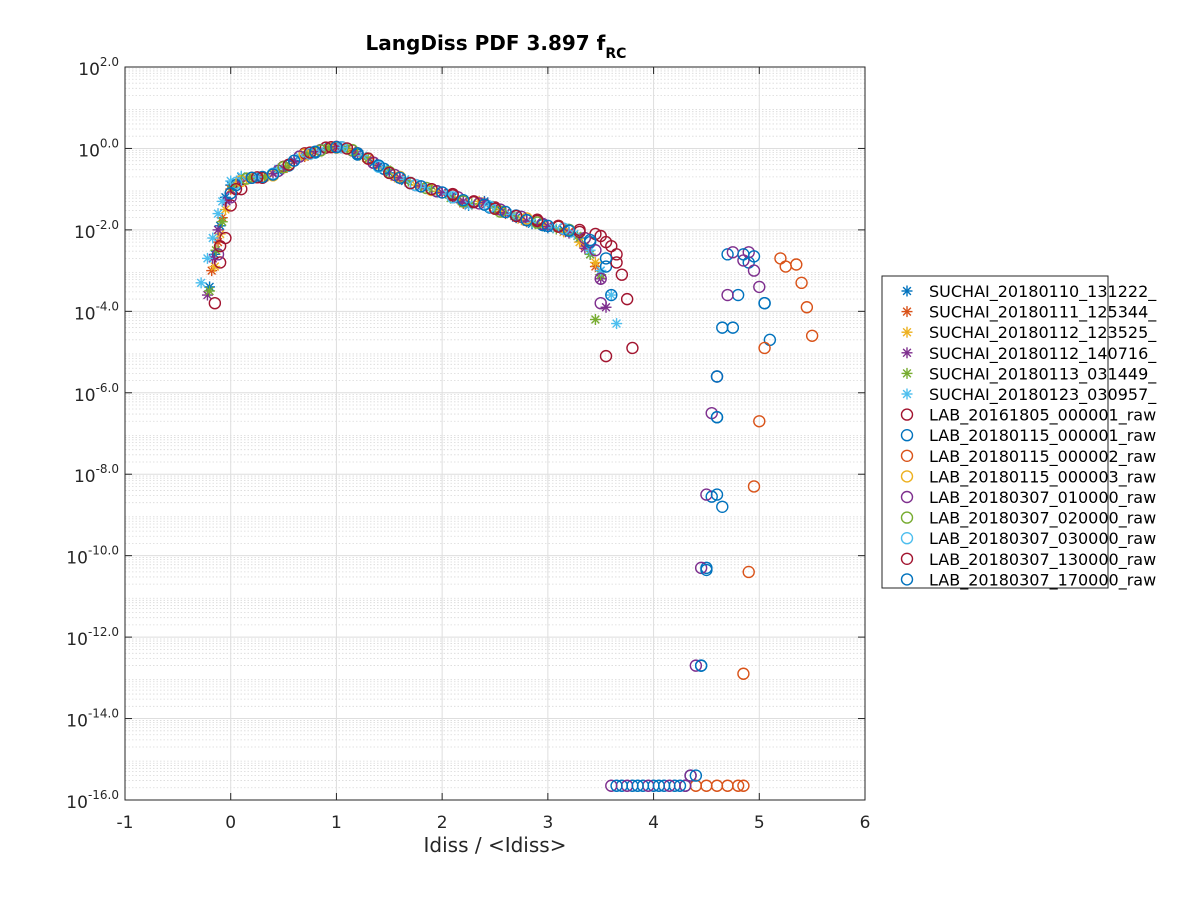 The height and width of the screenshot is (900, 1200). Describe the element at coordinates (1028, 580) in the screenshot. I see `legend-entry: LAB_20180307_170000_raw` at that location.